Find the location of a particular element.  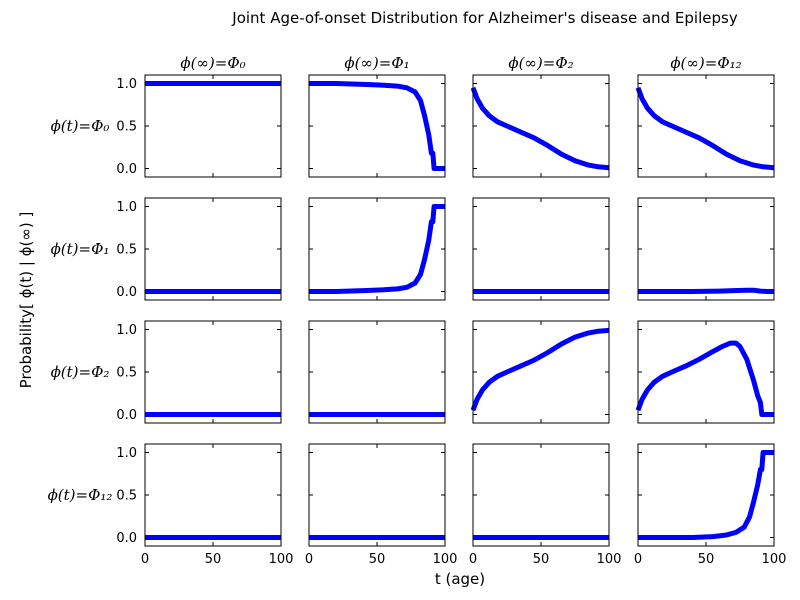

subplot-r0-c0: 0.0 0.5 1.0 is located at coordinates (199, 126).